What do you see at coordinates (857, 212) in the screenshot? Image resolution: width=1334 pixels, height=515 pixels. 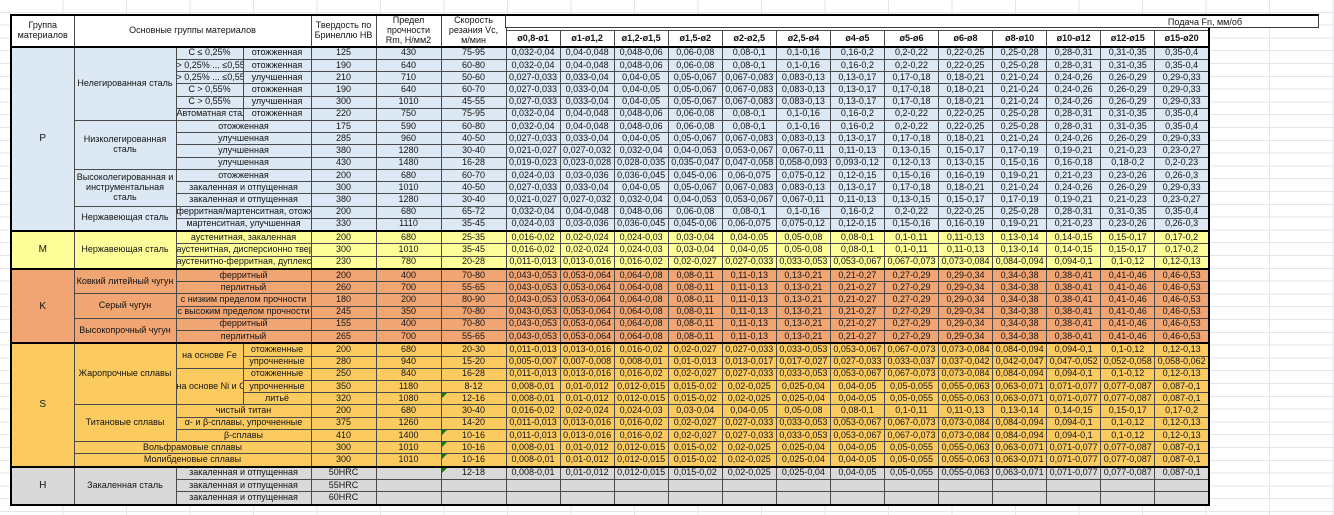 I see `feed-value-cell: 0,16-0,2` at bounding box center [857, 212].